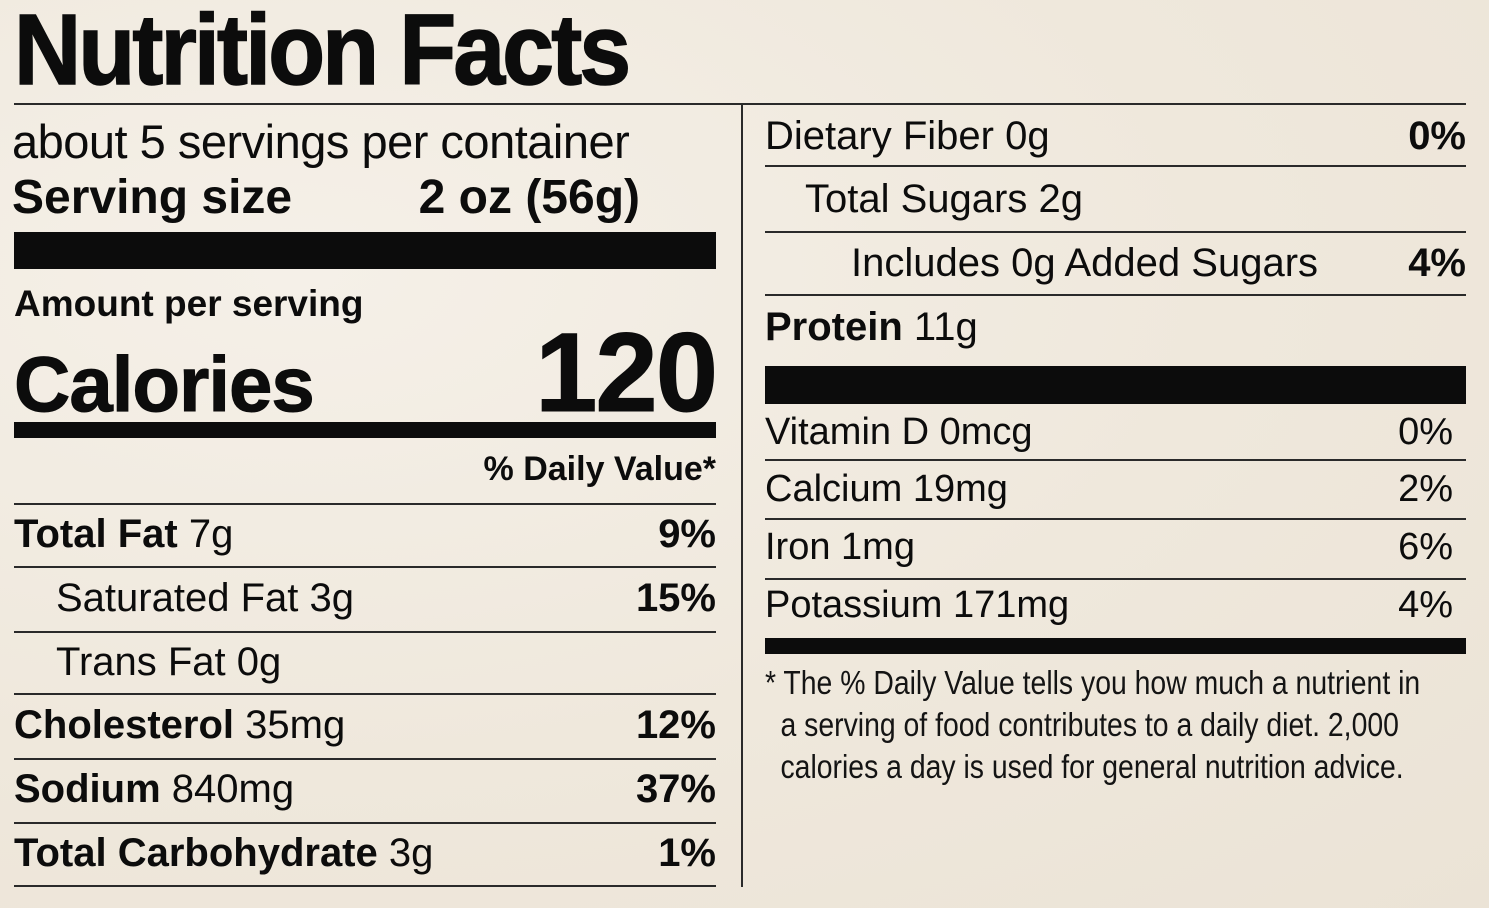 This screenshot has width=1489, height=908. What do you see at coordinates (1109, 605) in the screenshot?
I see `vitamin-row-potassium: Potassium 171mg 4%` at bounding box center [1109, 605].